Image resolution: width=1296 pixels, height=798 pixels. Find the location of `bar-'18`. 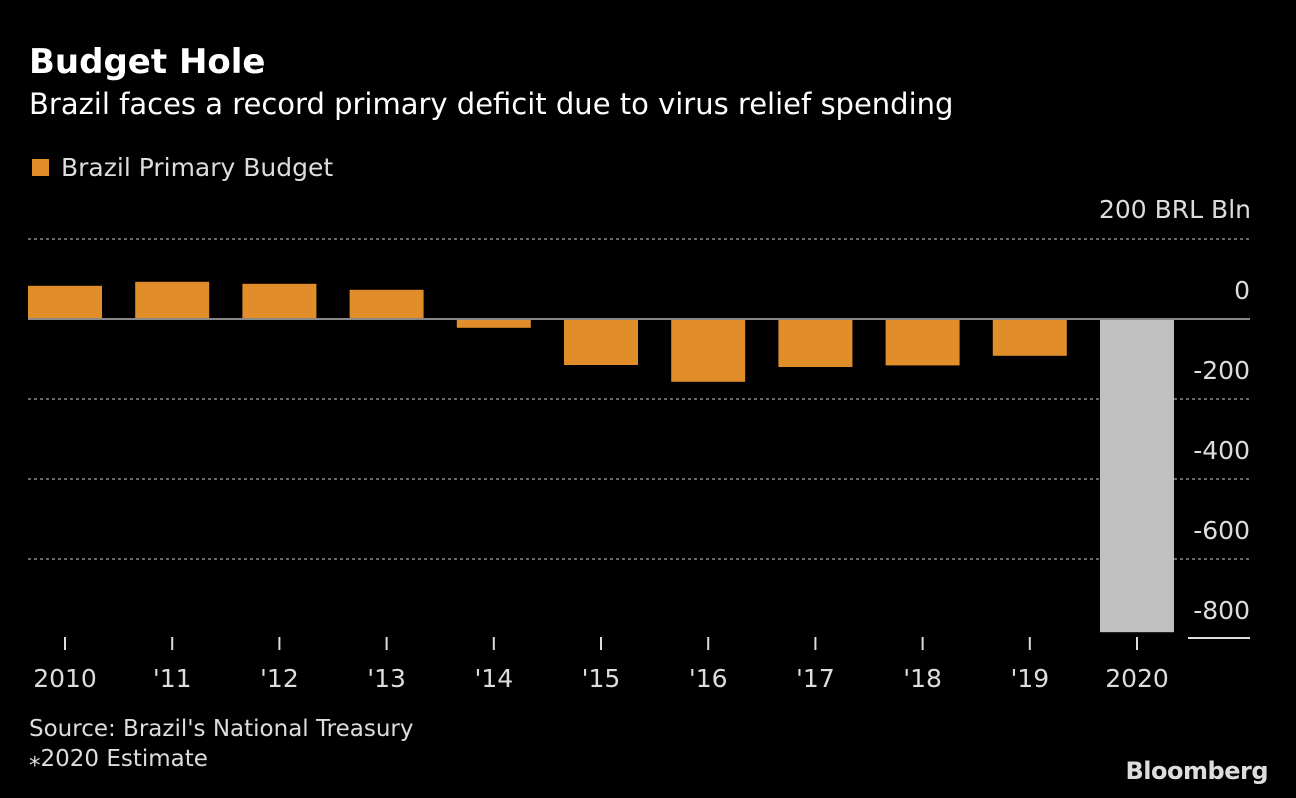

bar-'18 is located at coordinates (922, 342).